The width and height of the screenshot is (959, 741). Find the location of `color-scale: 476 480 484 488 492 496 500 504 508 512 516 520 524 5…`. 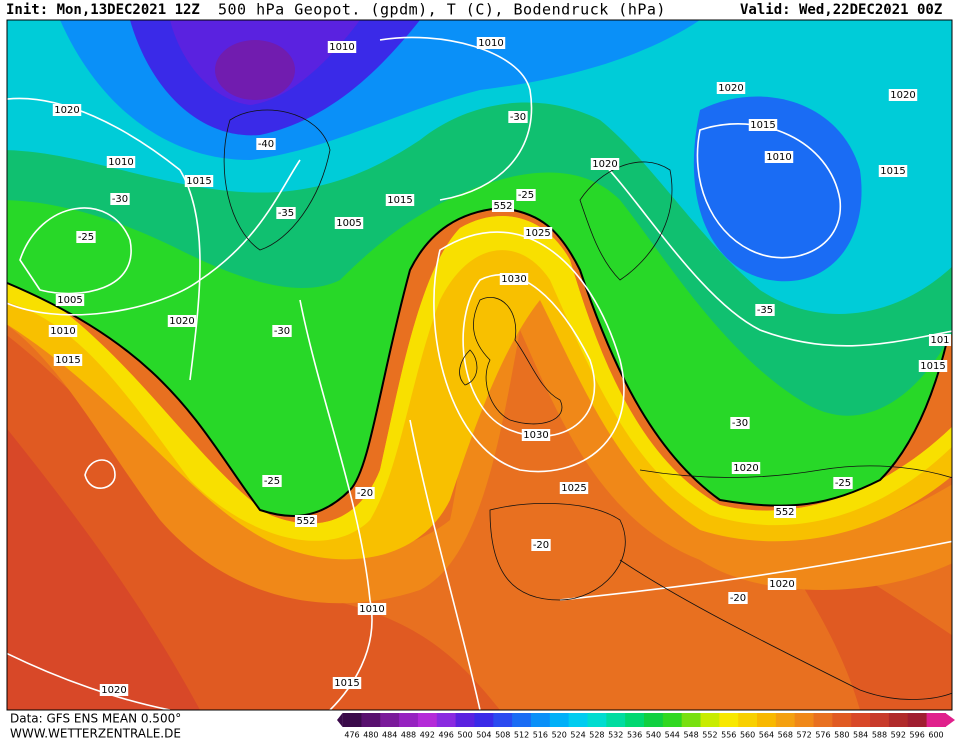

color-scale: 476 480 484 488 492 496 500 504 508 512 516 520 524 5… is located at coordinates (646, 726).